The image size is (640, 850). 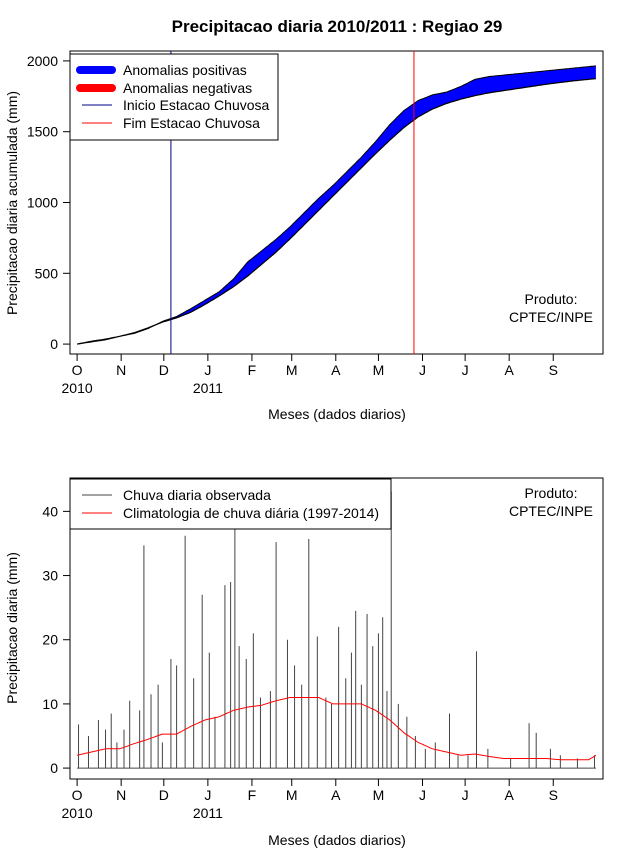 What do you see at coordinates (42, 132) in the screenshot?
I see `y-tick-label: 1500` at bounding box center [42, 132].